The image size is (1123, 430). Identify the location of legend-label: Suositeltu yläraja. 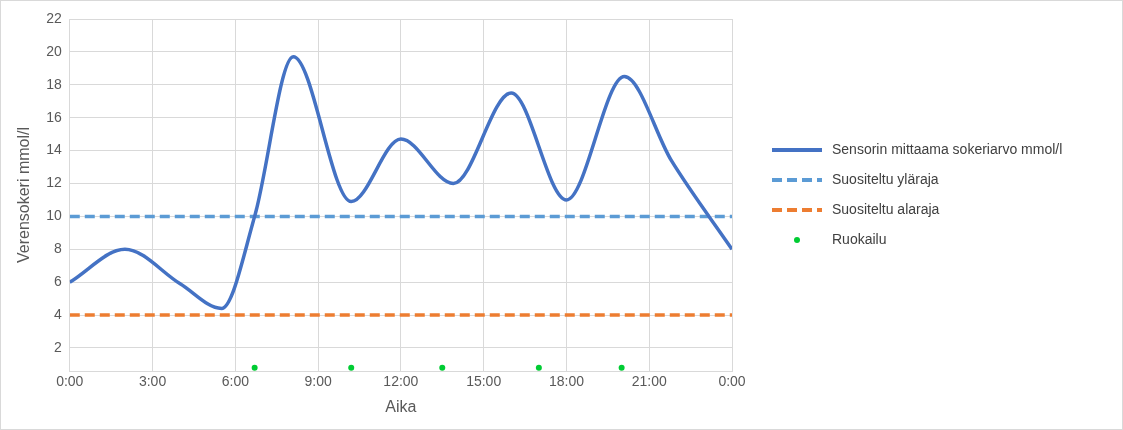
(885, 178).